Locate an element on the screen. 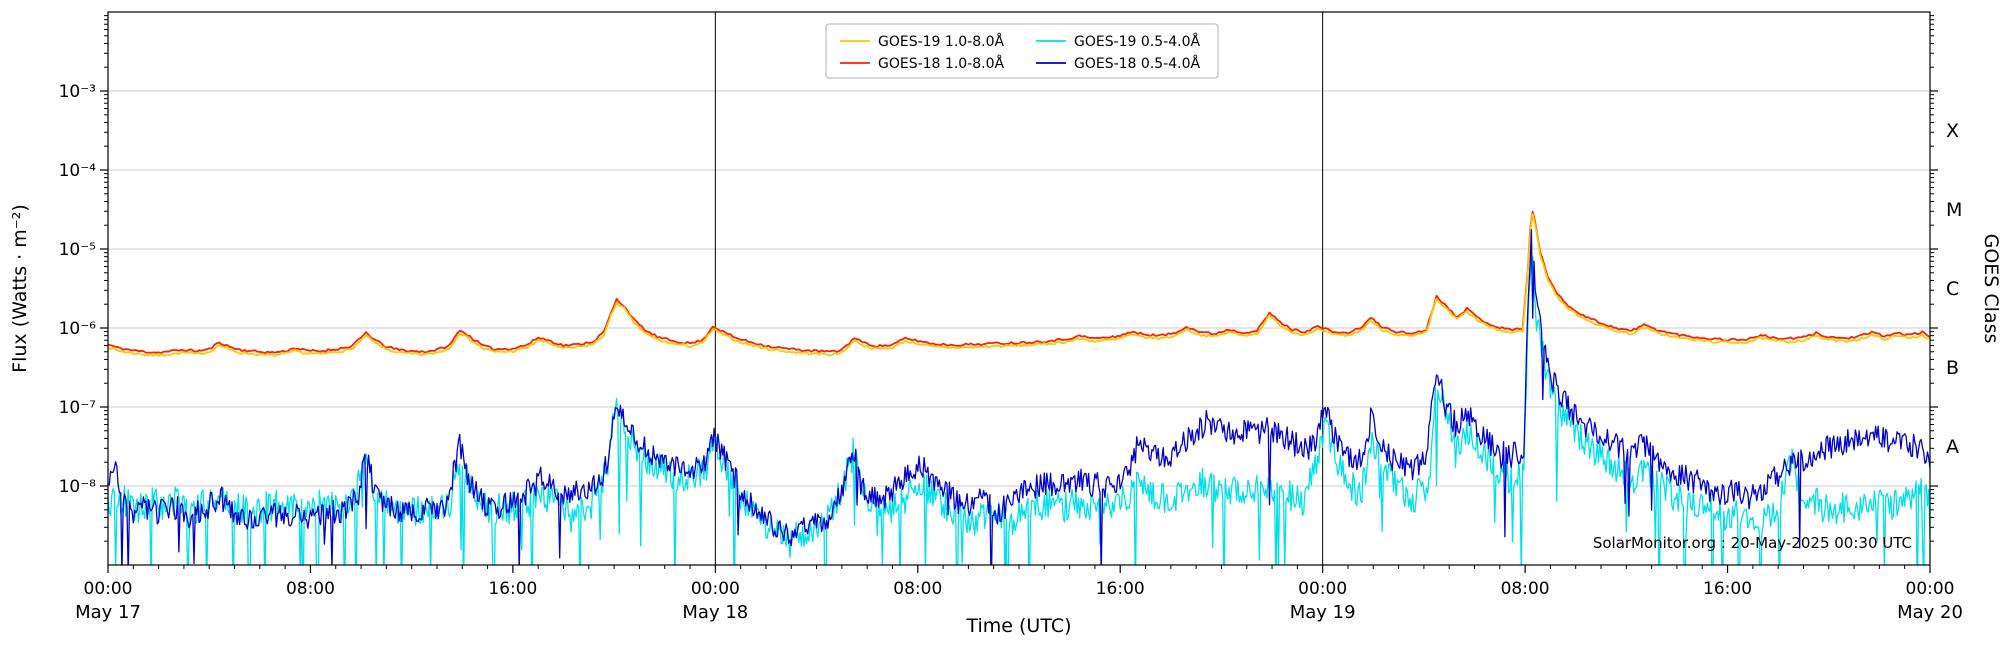  y-axis-title-left: Flux (Watts · m⁻²) is located at coordinates (20, 288).